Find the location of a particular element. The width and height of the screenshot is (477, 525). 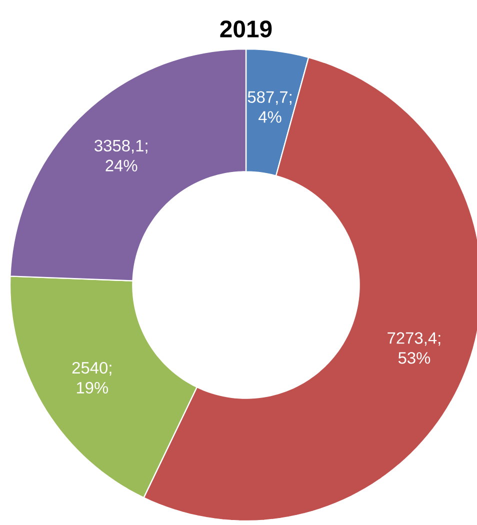

data-label: 7273,4; 53% is located at coordinates (414, 348).